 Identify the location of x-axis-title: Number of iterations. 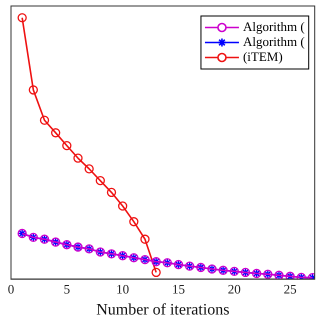
(163, 310).